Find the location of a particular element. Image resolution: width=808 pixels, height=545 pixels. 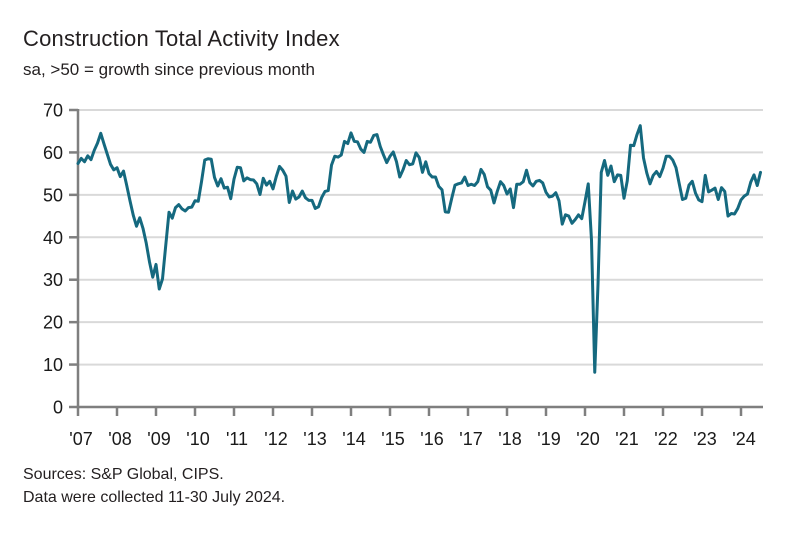

x-tick-label: '08 is located at coordinates (119, 439).